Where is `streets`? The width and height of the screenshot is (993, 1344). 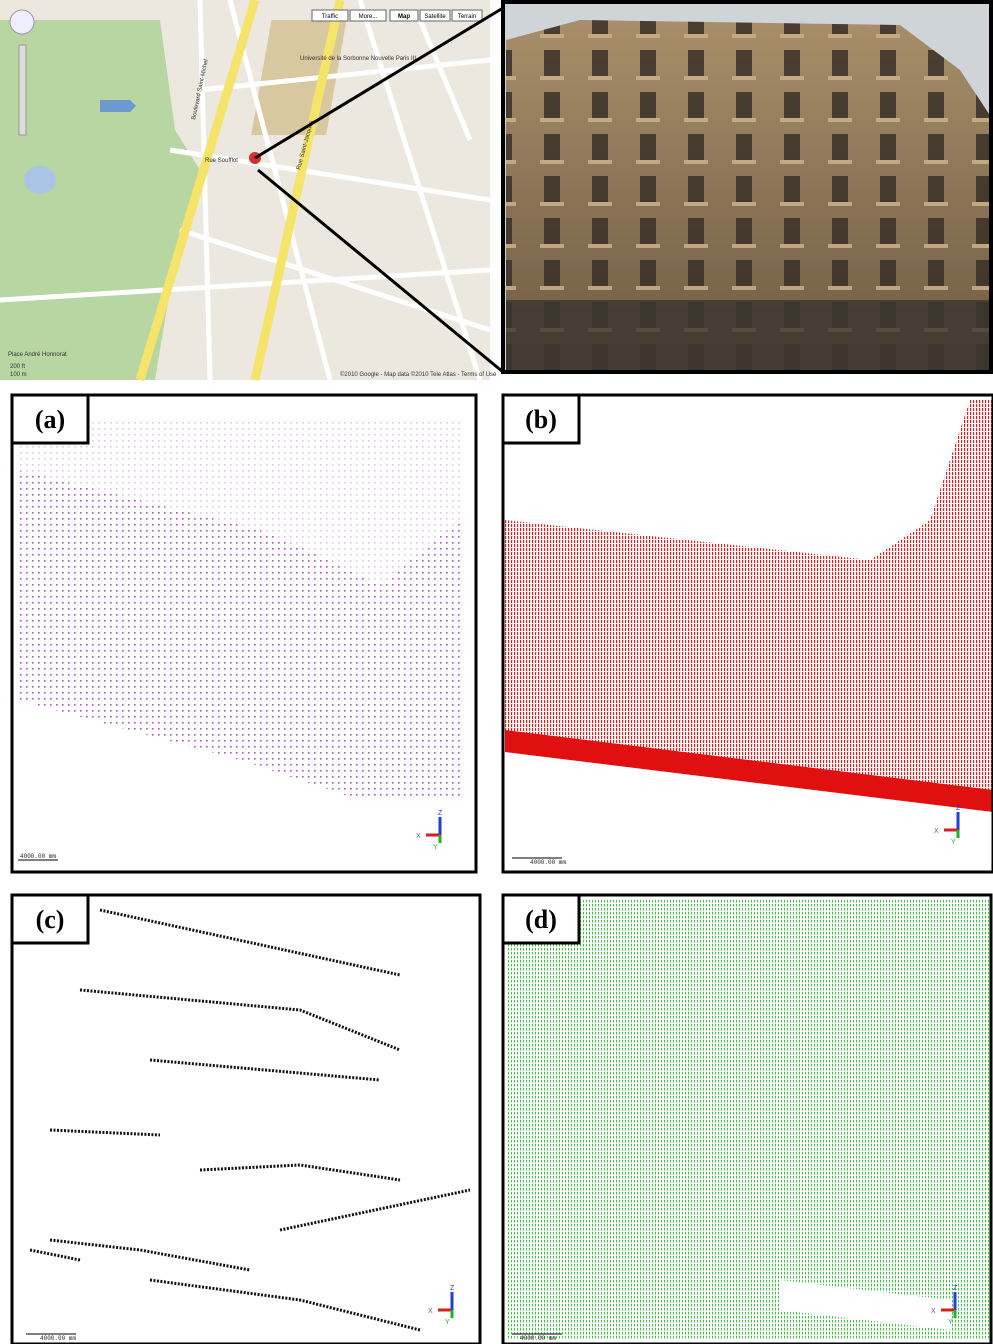
streets is located at coordinates (245, 190).